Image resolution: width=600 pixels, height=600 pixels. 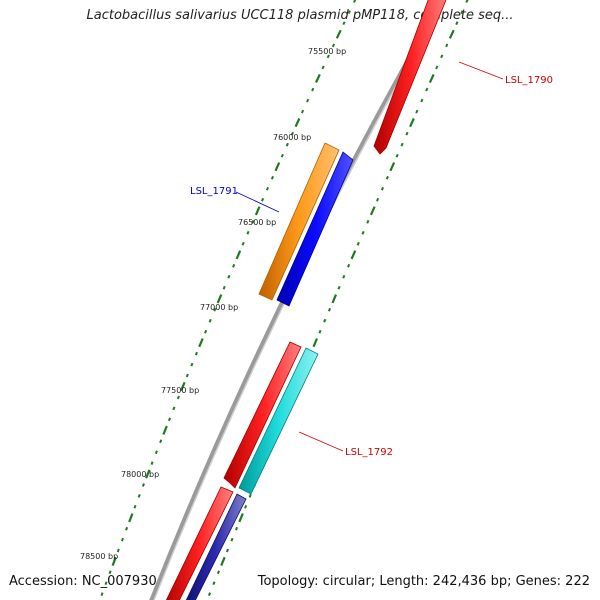 I want to click on ruler-label-77500: 77500 bp, so click(x=180, y=390).